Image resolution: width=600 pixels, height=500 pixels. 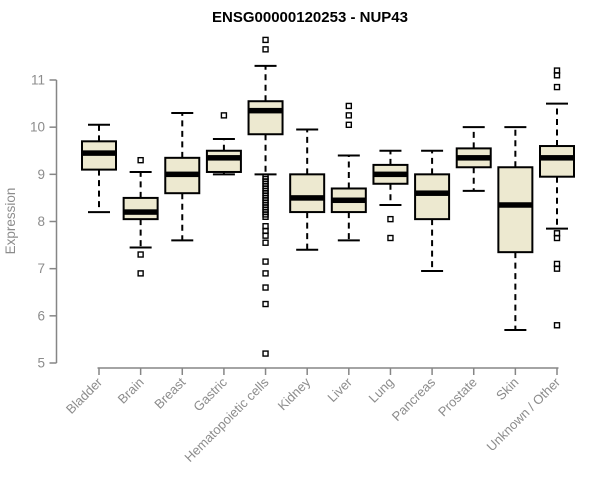 I want to click on boxplot-unknown-other, so click(x=557, y=198).